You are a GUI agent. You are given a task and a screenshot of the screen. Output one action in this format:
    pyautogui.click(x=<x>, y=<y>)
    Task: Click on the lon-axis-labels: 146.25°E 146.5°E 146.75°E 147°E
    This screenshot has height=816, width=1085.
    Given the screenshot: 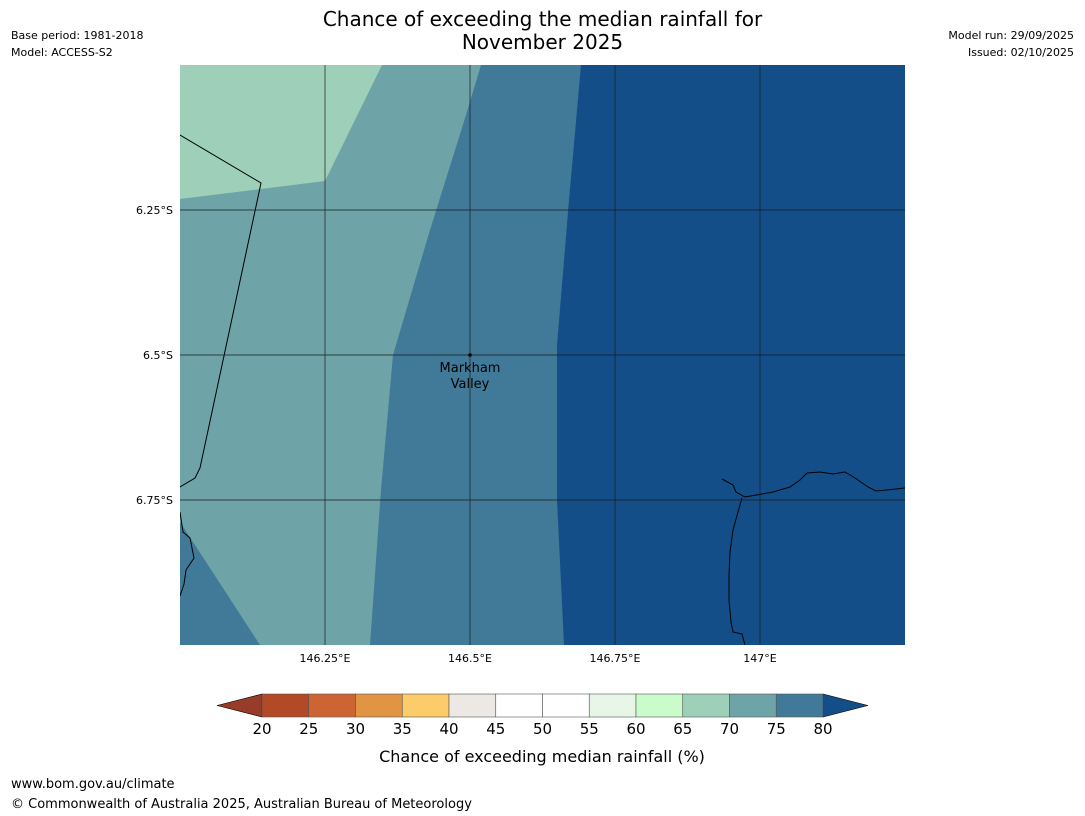 What is the action you would take?
    pyautogui.click(x=538, y=658)
    